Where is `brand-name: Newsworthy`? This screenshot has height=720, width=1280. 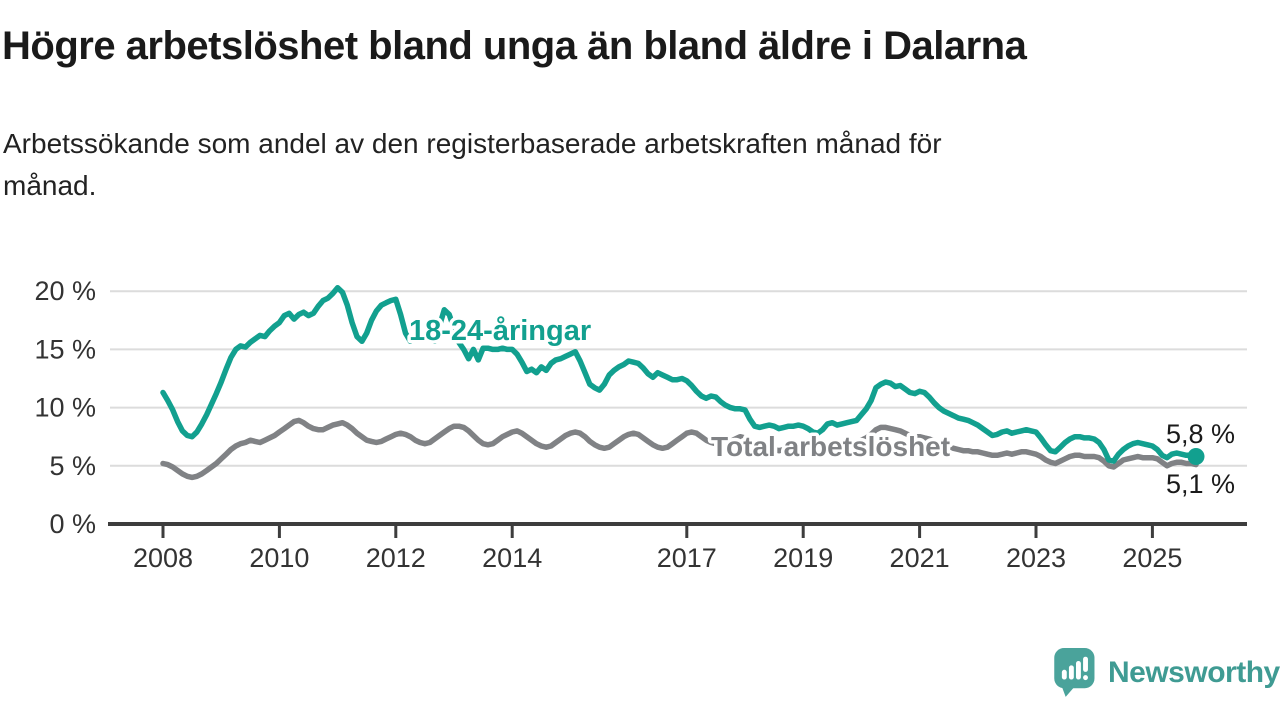 brand-name: Newsworthy is located at coordinates (1194, 672).